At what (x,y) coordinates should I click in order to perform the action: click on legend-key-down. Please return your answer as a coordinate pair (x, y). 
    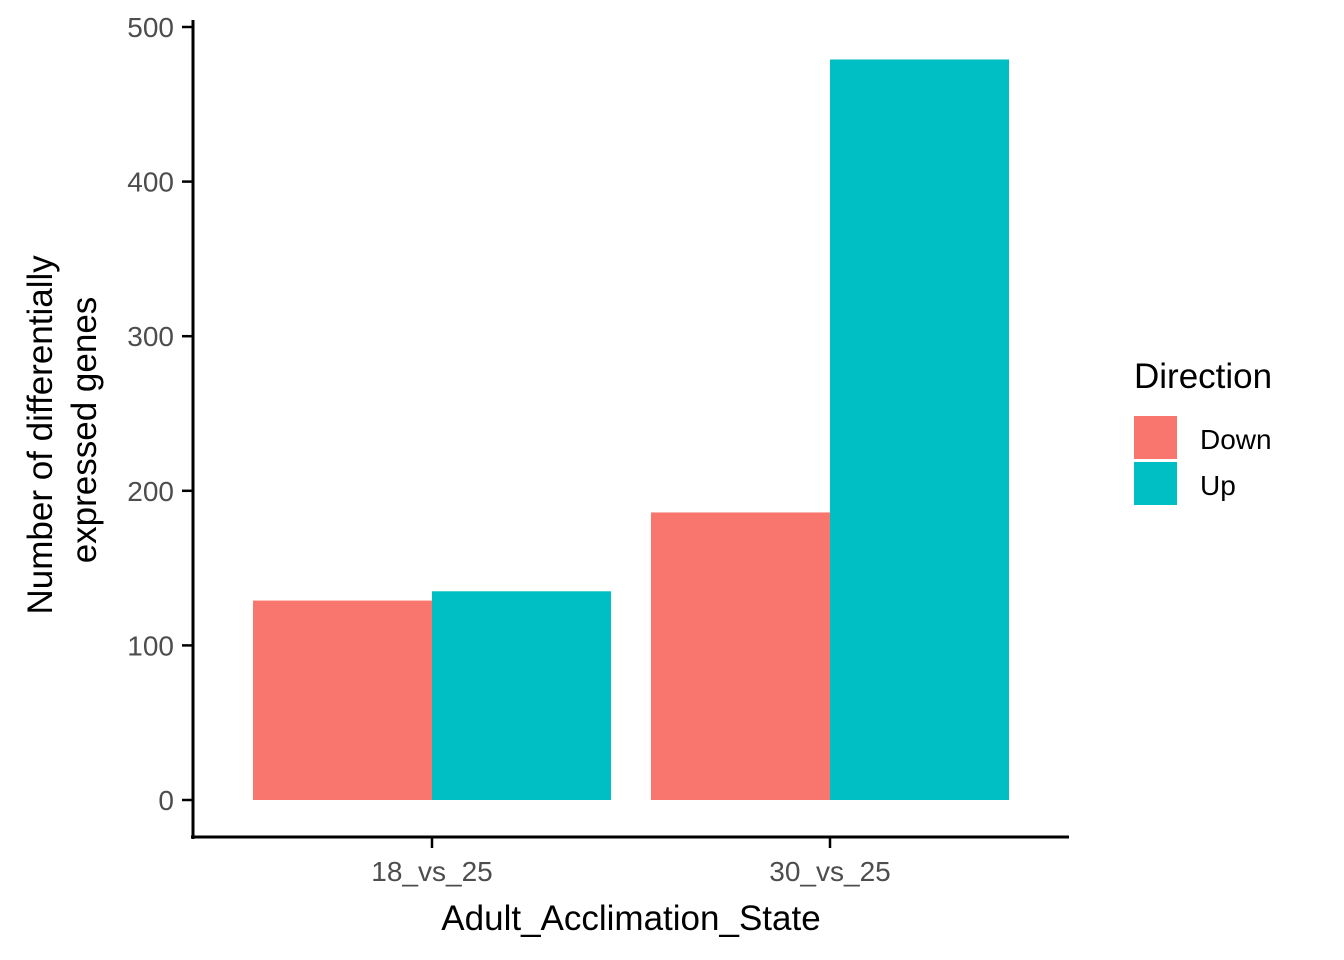
    Looking at the image, I should click on (1155, 437).